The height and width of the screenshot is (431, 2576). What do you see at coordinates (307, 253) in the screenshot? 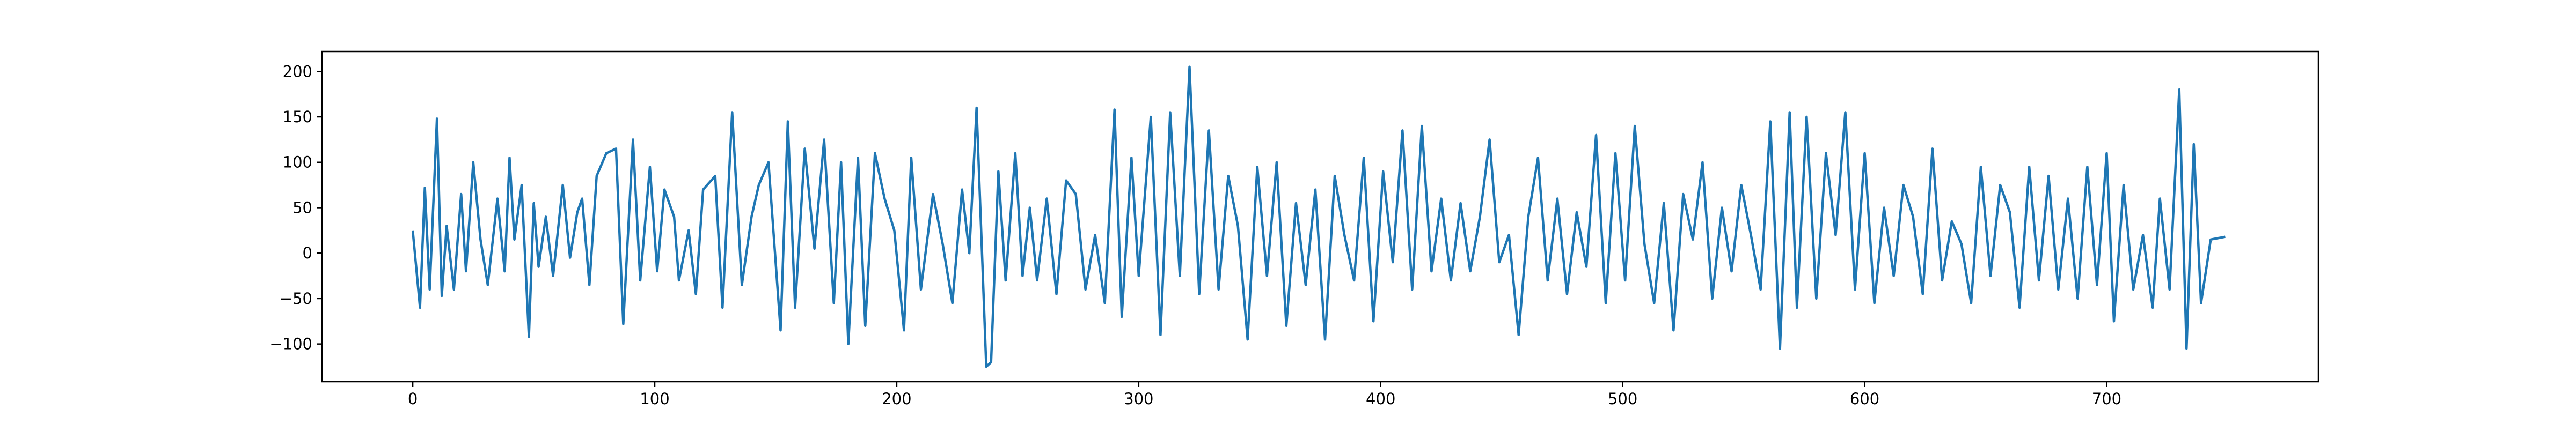
I see `y-tick-label: 0` at bounding box center [307, 253].